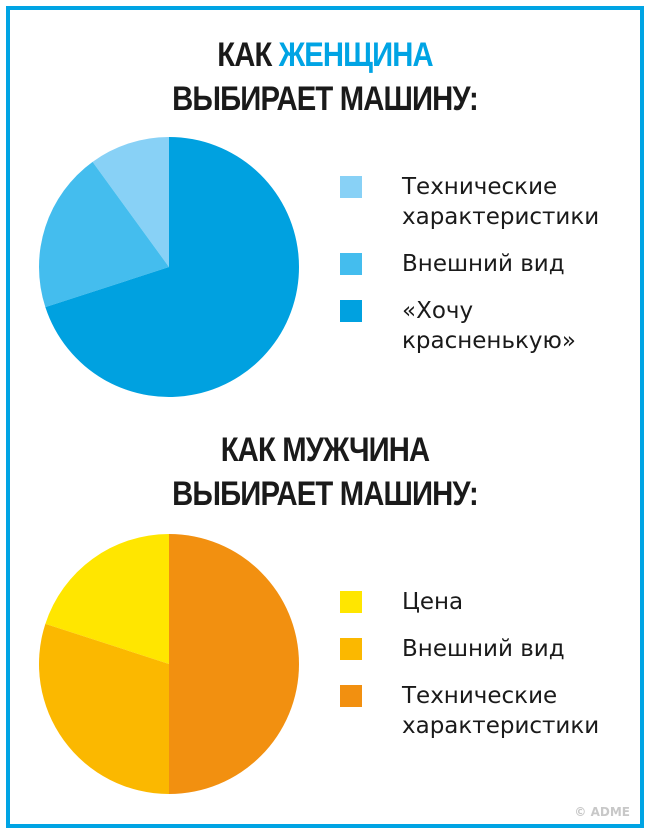  I want to click on chart2-title-line1: КАК МУЖЧИНА, so click(325, 450).